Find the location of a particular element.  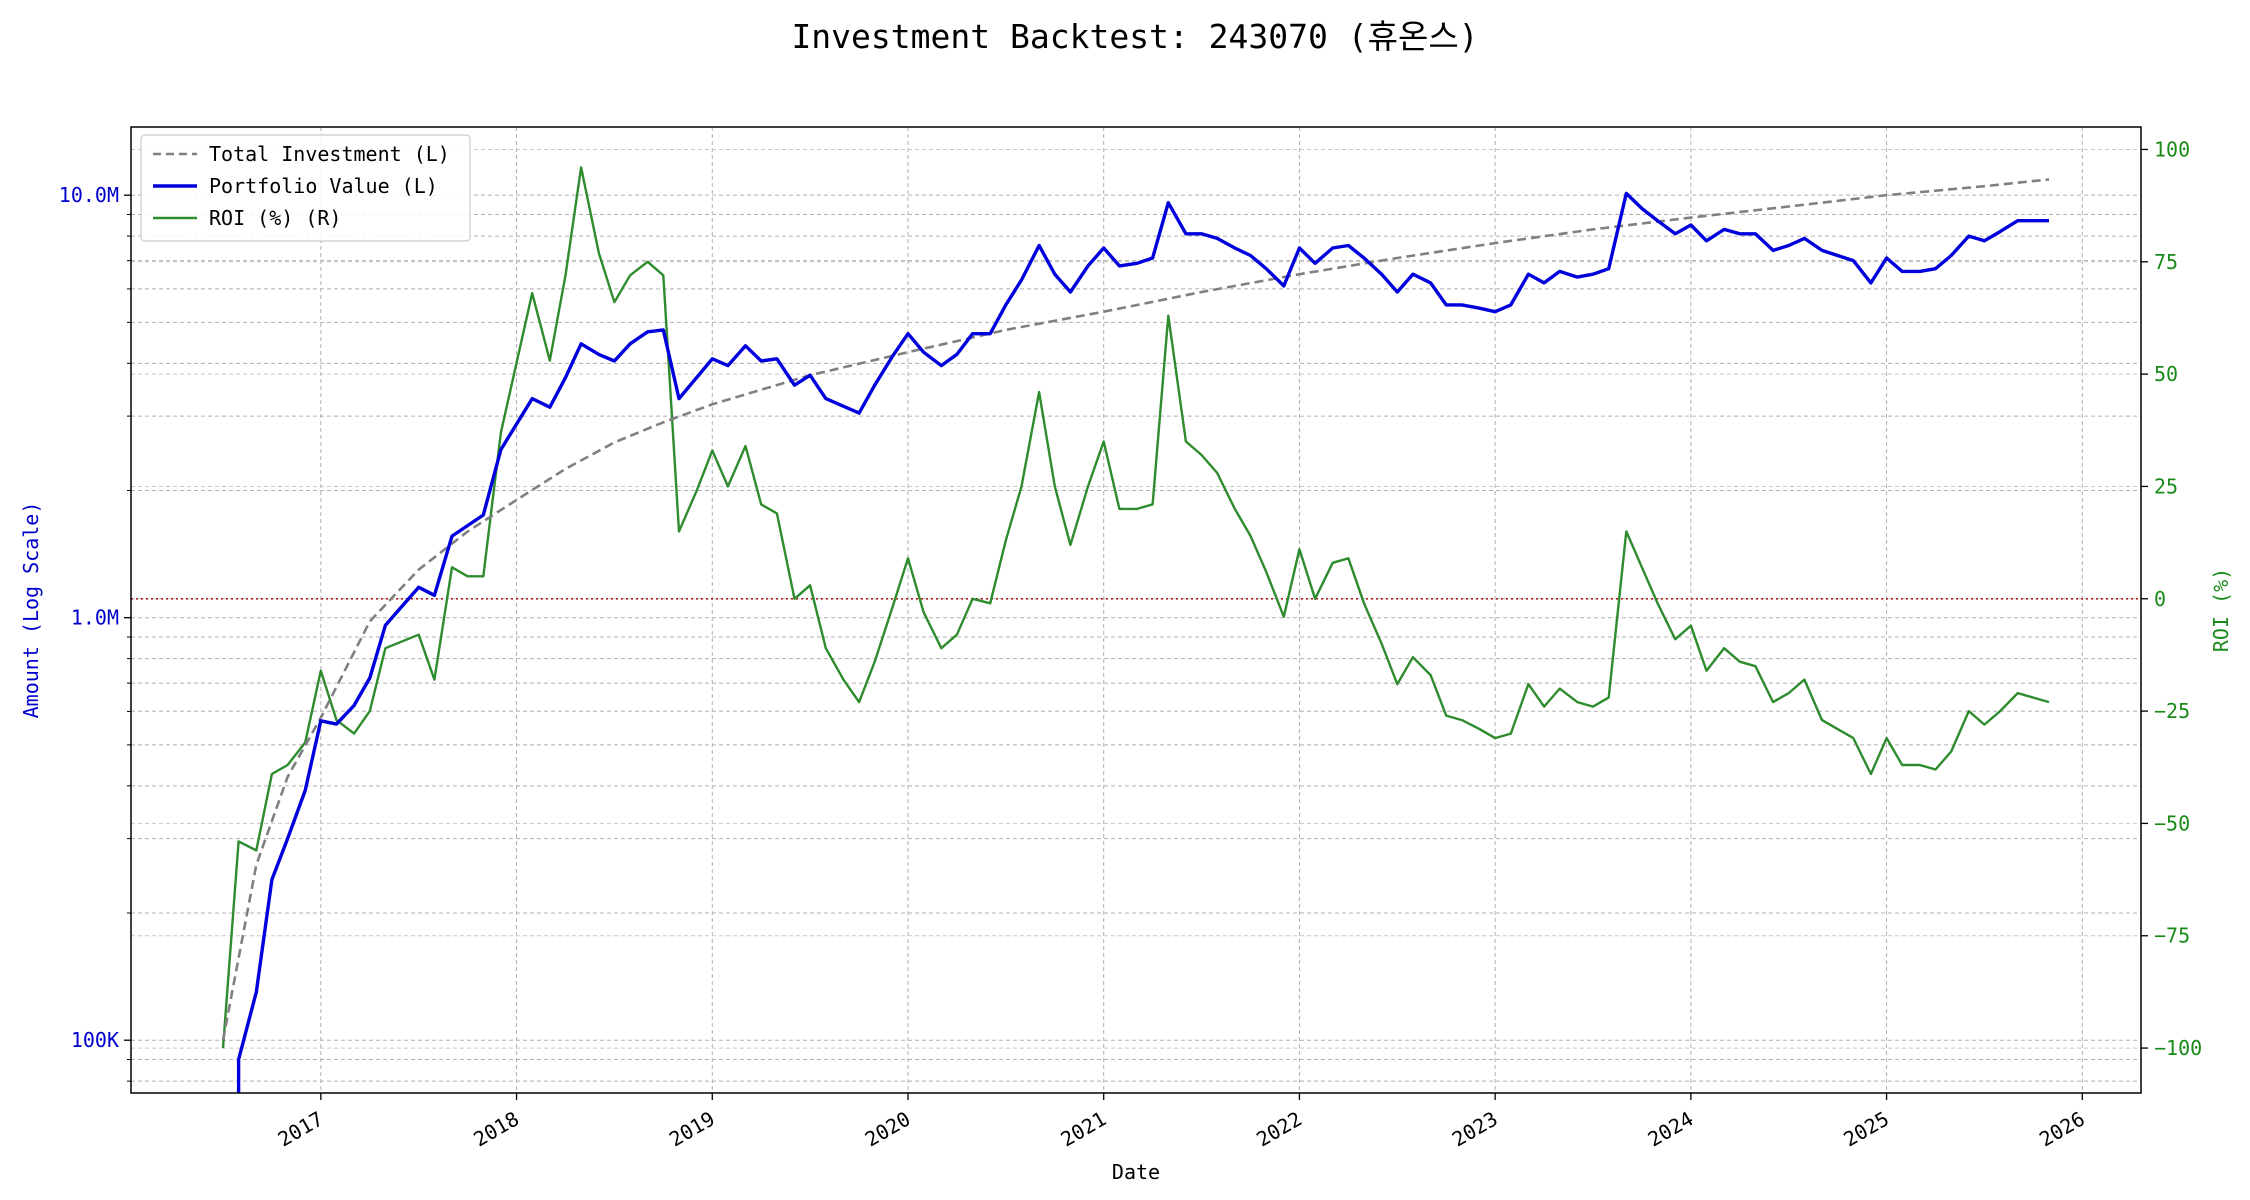

y-right-tick-label: −100 is located at coordinates (2178, 1048).